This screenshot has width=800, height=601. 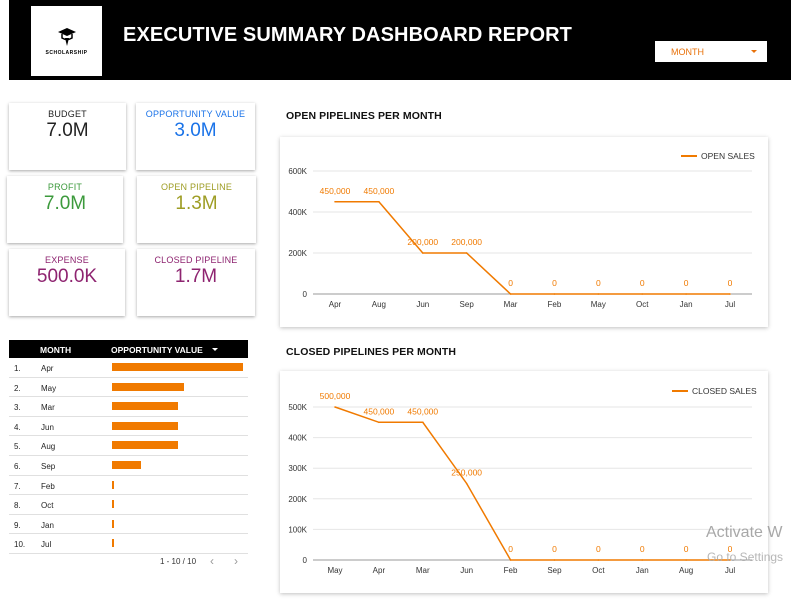 I want to click on table-row: 4. Jun, so click(x=128, y=427).